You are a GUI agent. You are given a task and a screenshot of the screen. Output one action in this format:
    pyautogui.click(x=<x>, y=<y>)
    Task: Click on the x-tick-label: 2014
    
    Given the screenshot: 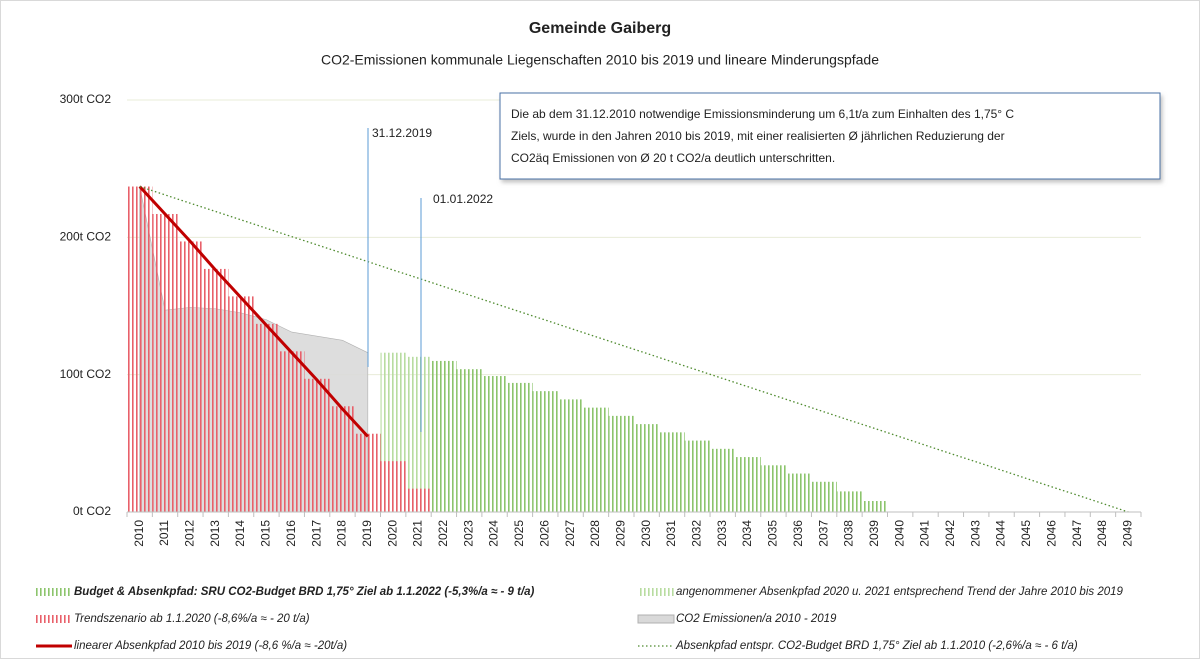 What is the action you would take?
    pyautogui.click(x=240, y=533)
    